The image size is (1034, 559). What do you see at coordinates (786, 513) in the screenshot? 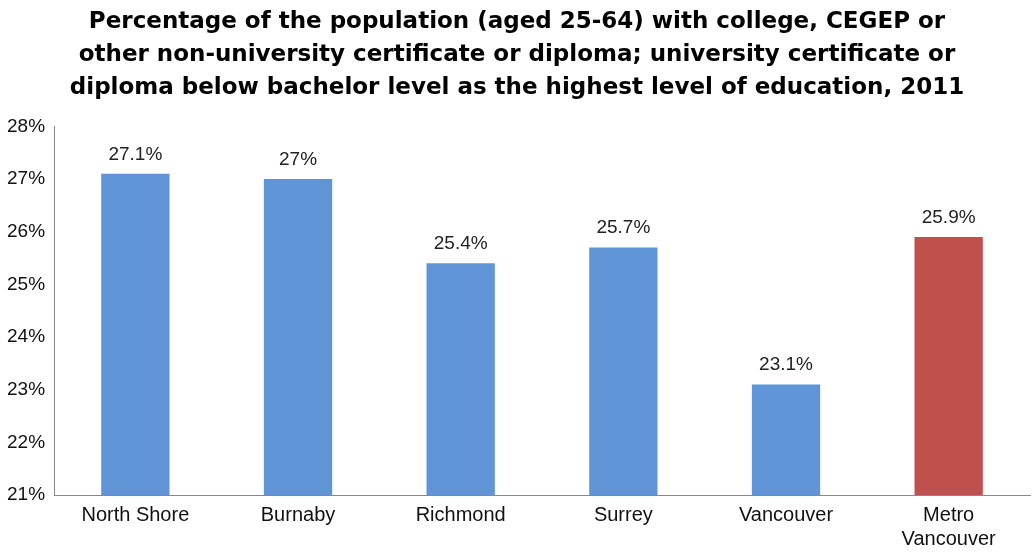
I see `x-tick-label: Vancouver` at bounding box center [786, 513].